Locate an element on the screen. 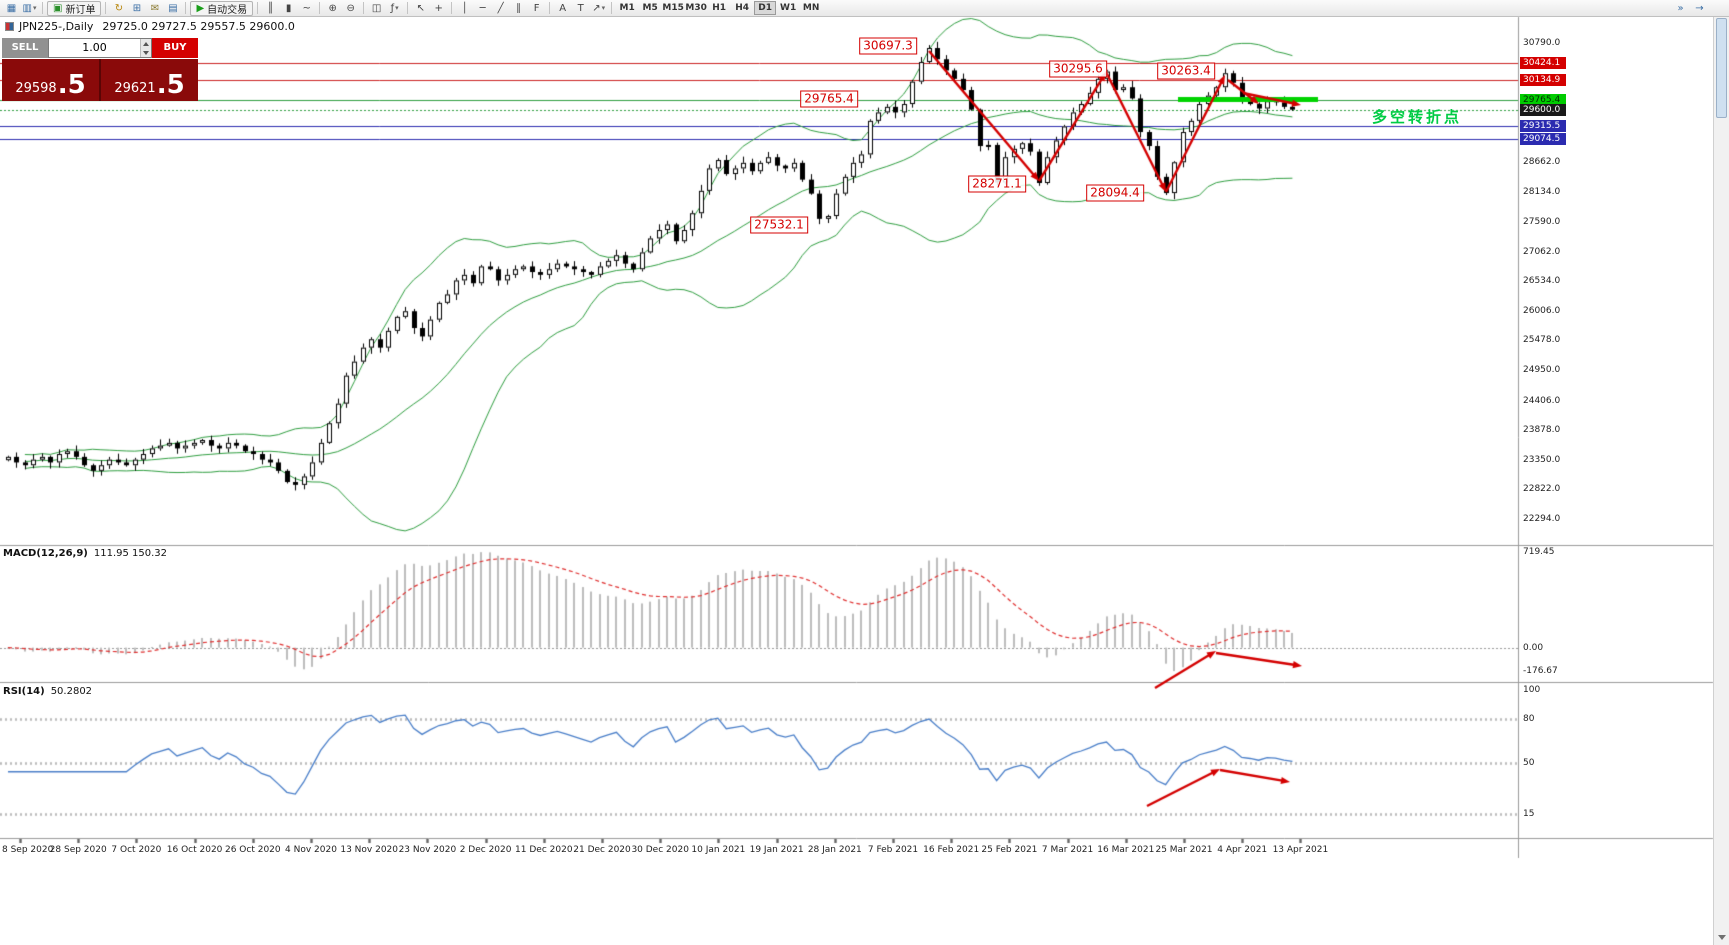  scrollbar is located at coordinates (1721, 472).